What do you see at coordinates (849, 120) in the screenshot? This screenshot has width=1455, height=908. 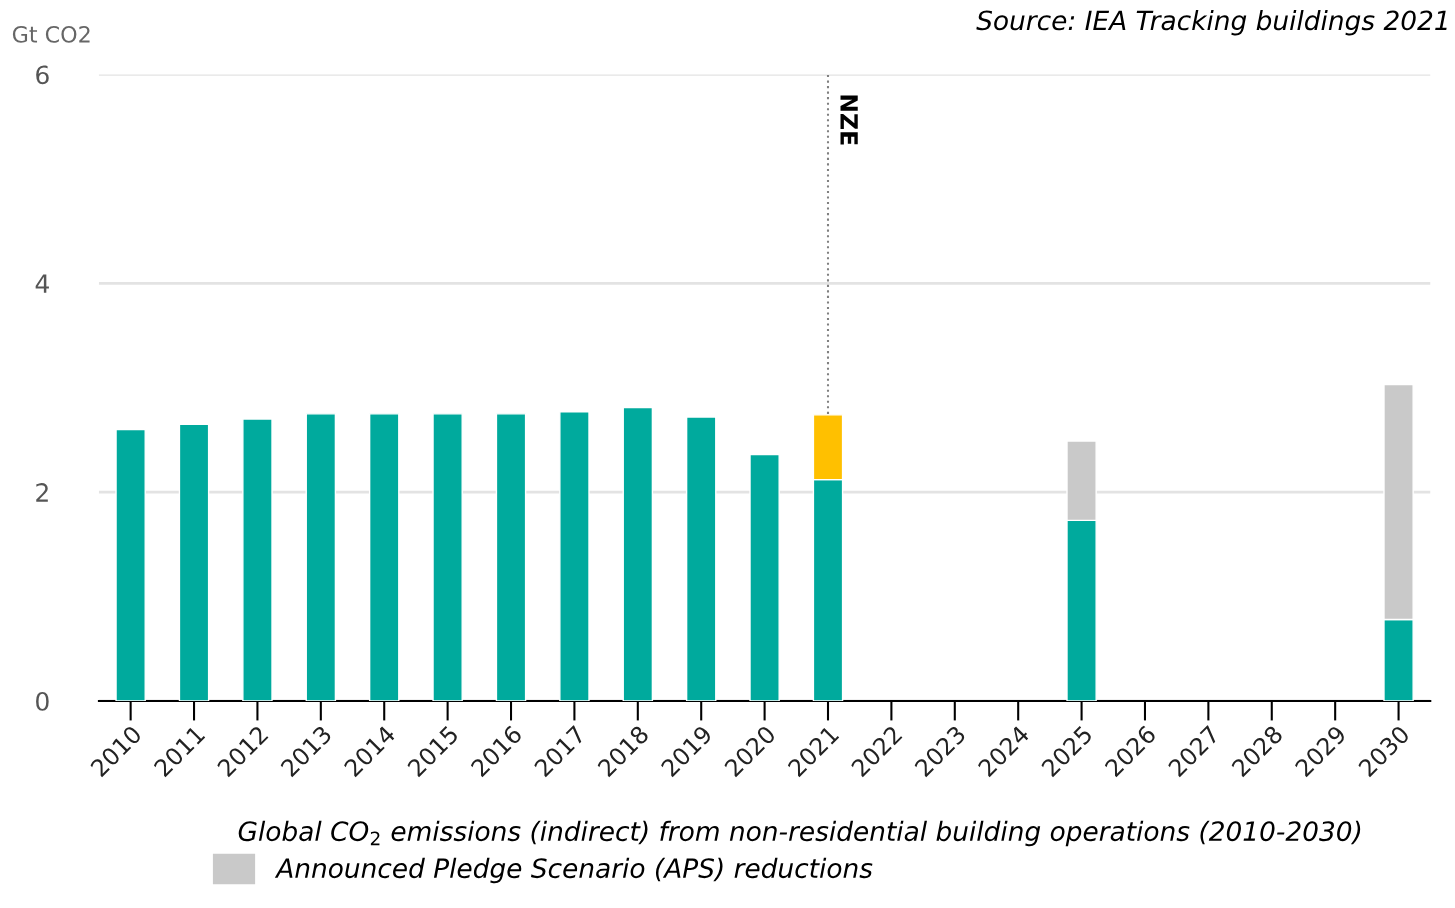 I see `ref-line-label: NZE` at bounding box center [849, 120].